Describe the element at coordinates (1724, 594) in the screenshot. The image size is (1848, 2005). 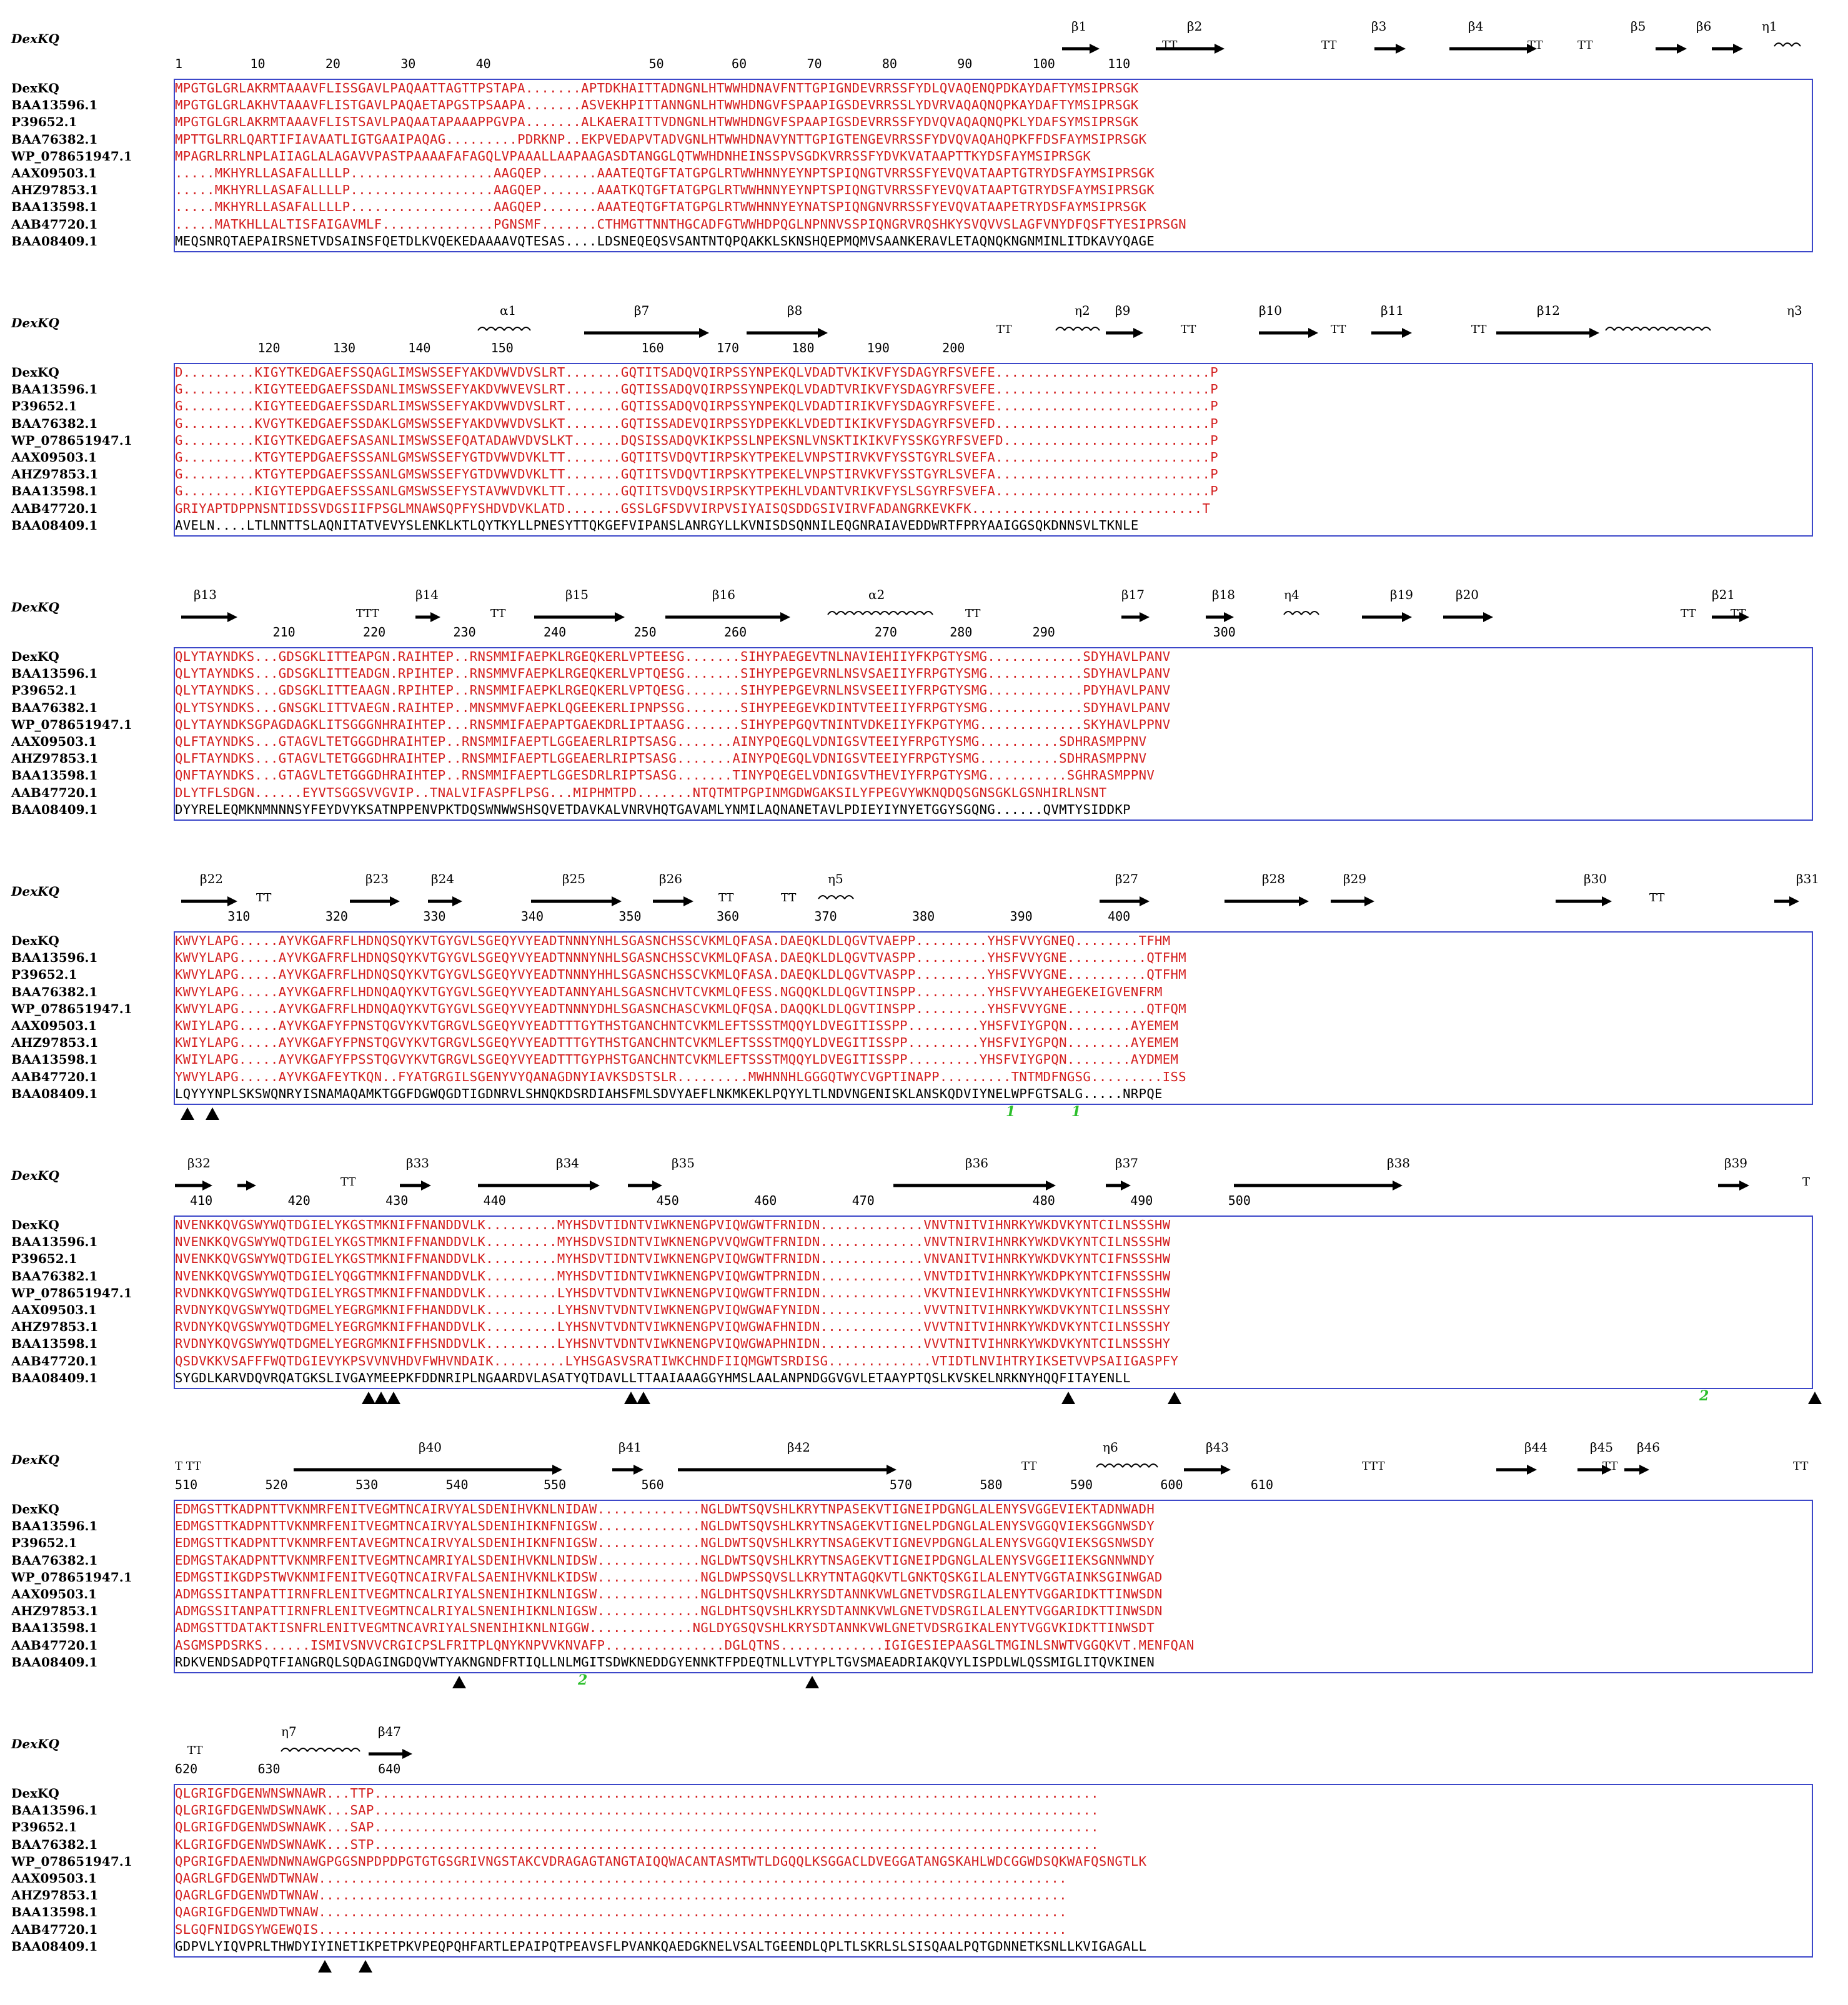
I see `ss-label: β21` at that location.